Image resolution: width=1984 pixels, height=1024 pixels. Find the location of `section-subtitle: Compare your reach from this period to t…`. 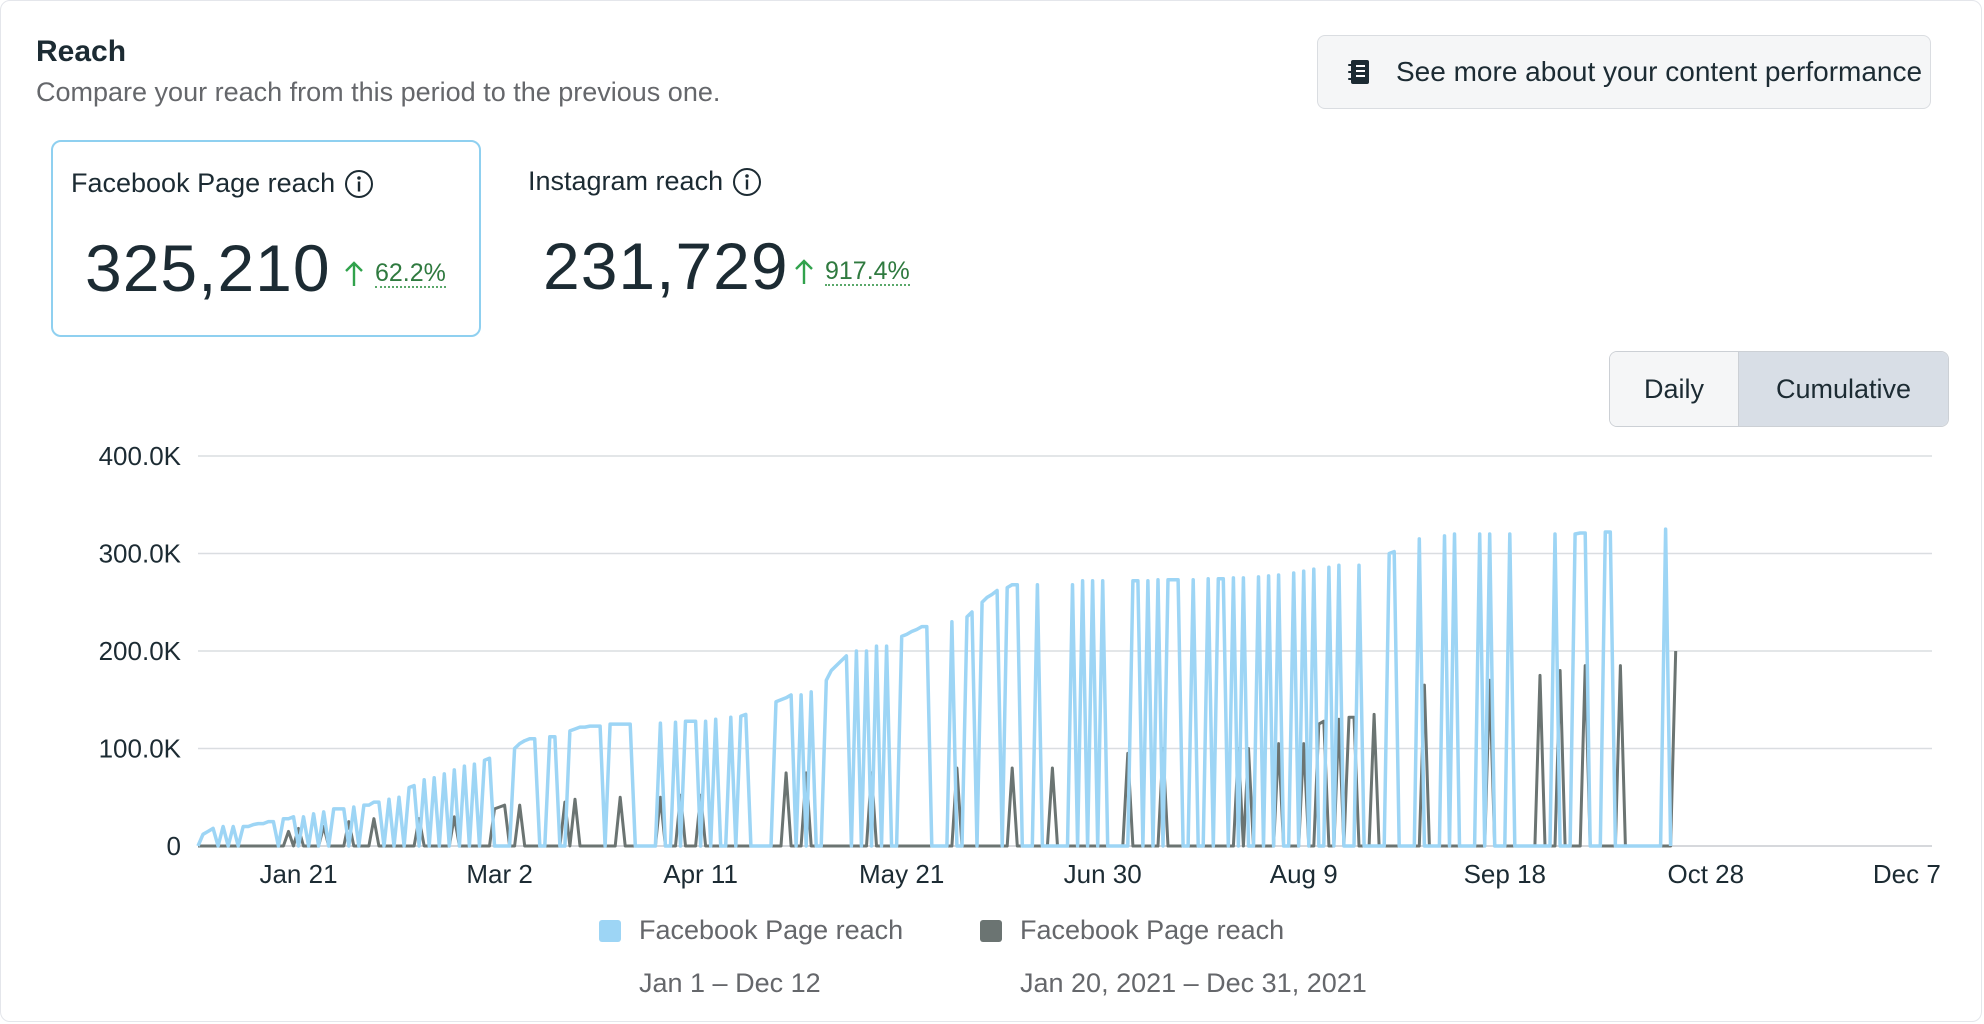

section-subtitle: Compare your reach from this period to t… is located at coordinates (378, 92).